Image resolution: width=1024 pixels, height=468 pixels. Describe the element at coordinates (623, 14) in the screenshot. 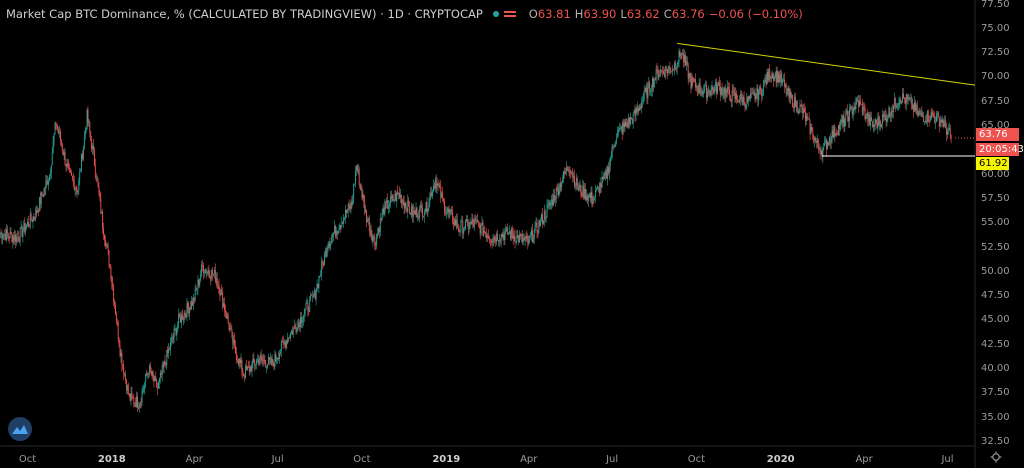

I see `low-label: L` at that location.